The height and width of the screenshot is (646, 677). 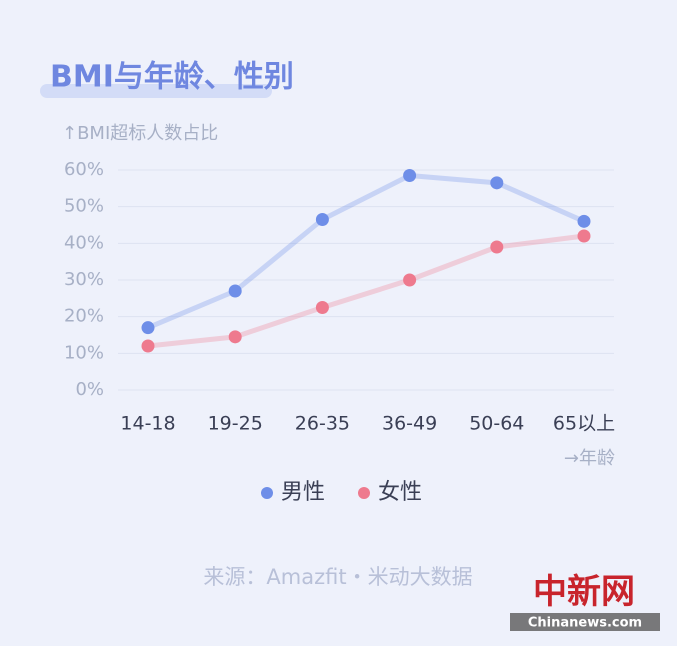 I want to click on y-tick-label: 40%, so click(x=84, y=242).